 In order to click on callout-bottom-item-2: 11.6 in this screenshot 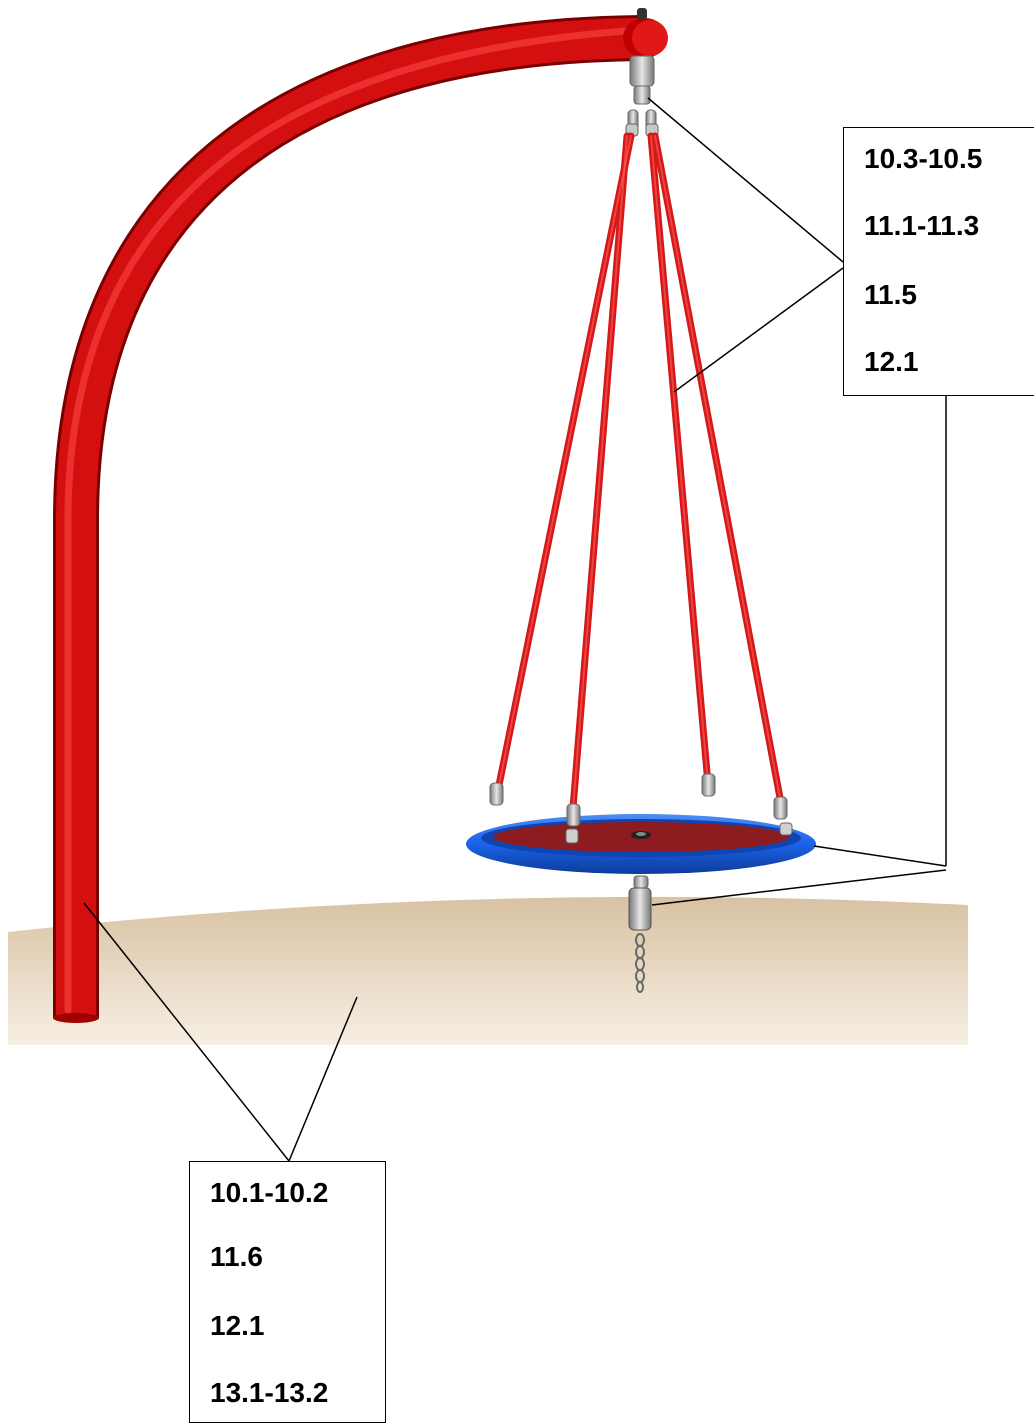, I will do `click(236, 1256)`.